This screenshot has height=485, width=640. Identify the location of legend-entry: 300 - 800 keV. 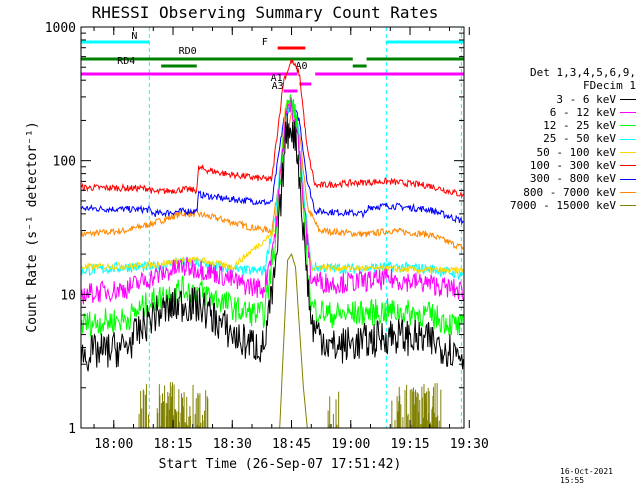
(555, 178).